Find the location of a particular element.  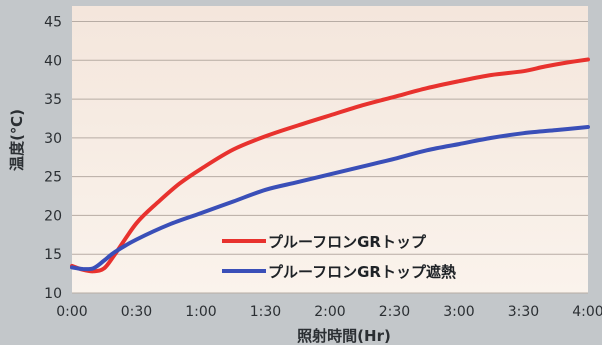

y-tick-label: 25 is located at coordinates (53, 178).